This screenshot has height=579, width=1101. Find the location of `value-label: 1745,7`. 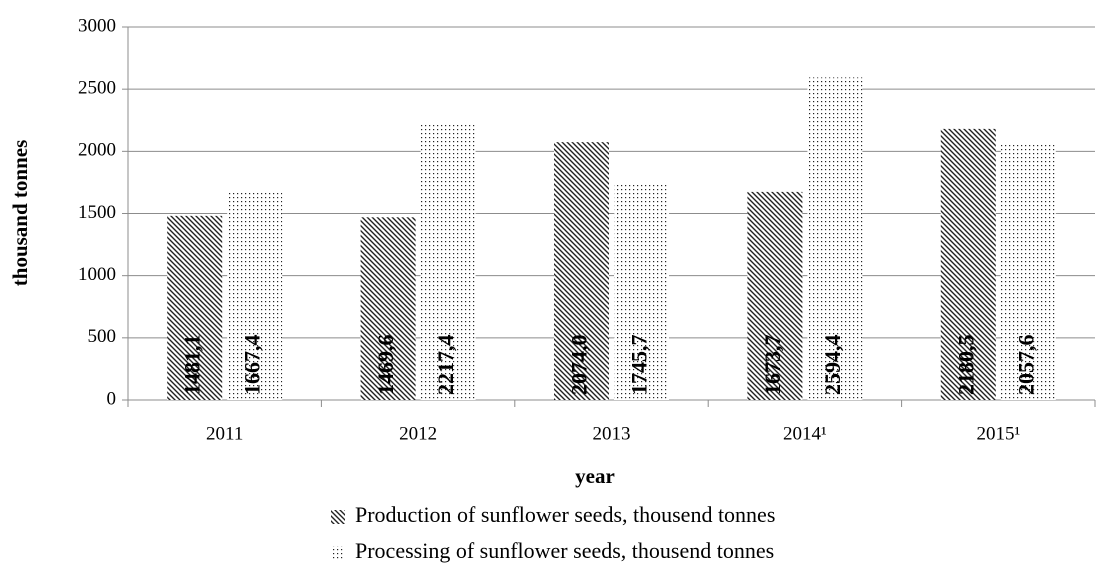

value-label: 1745,7 is located at coordinates (639, 365).